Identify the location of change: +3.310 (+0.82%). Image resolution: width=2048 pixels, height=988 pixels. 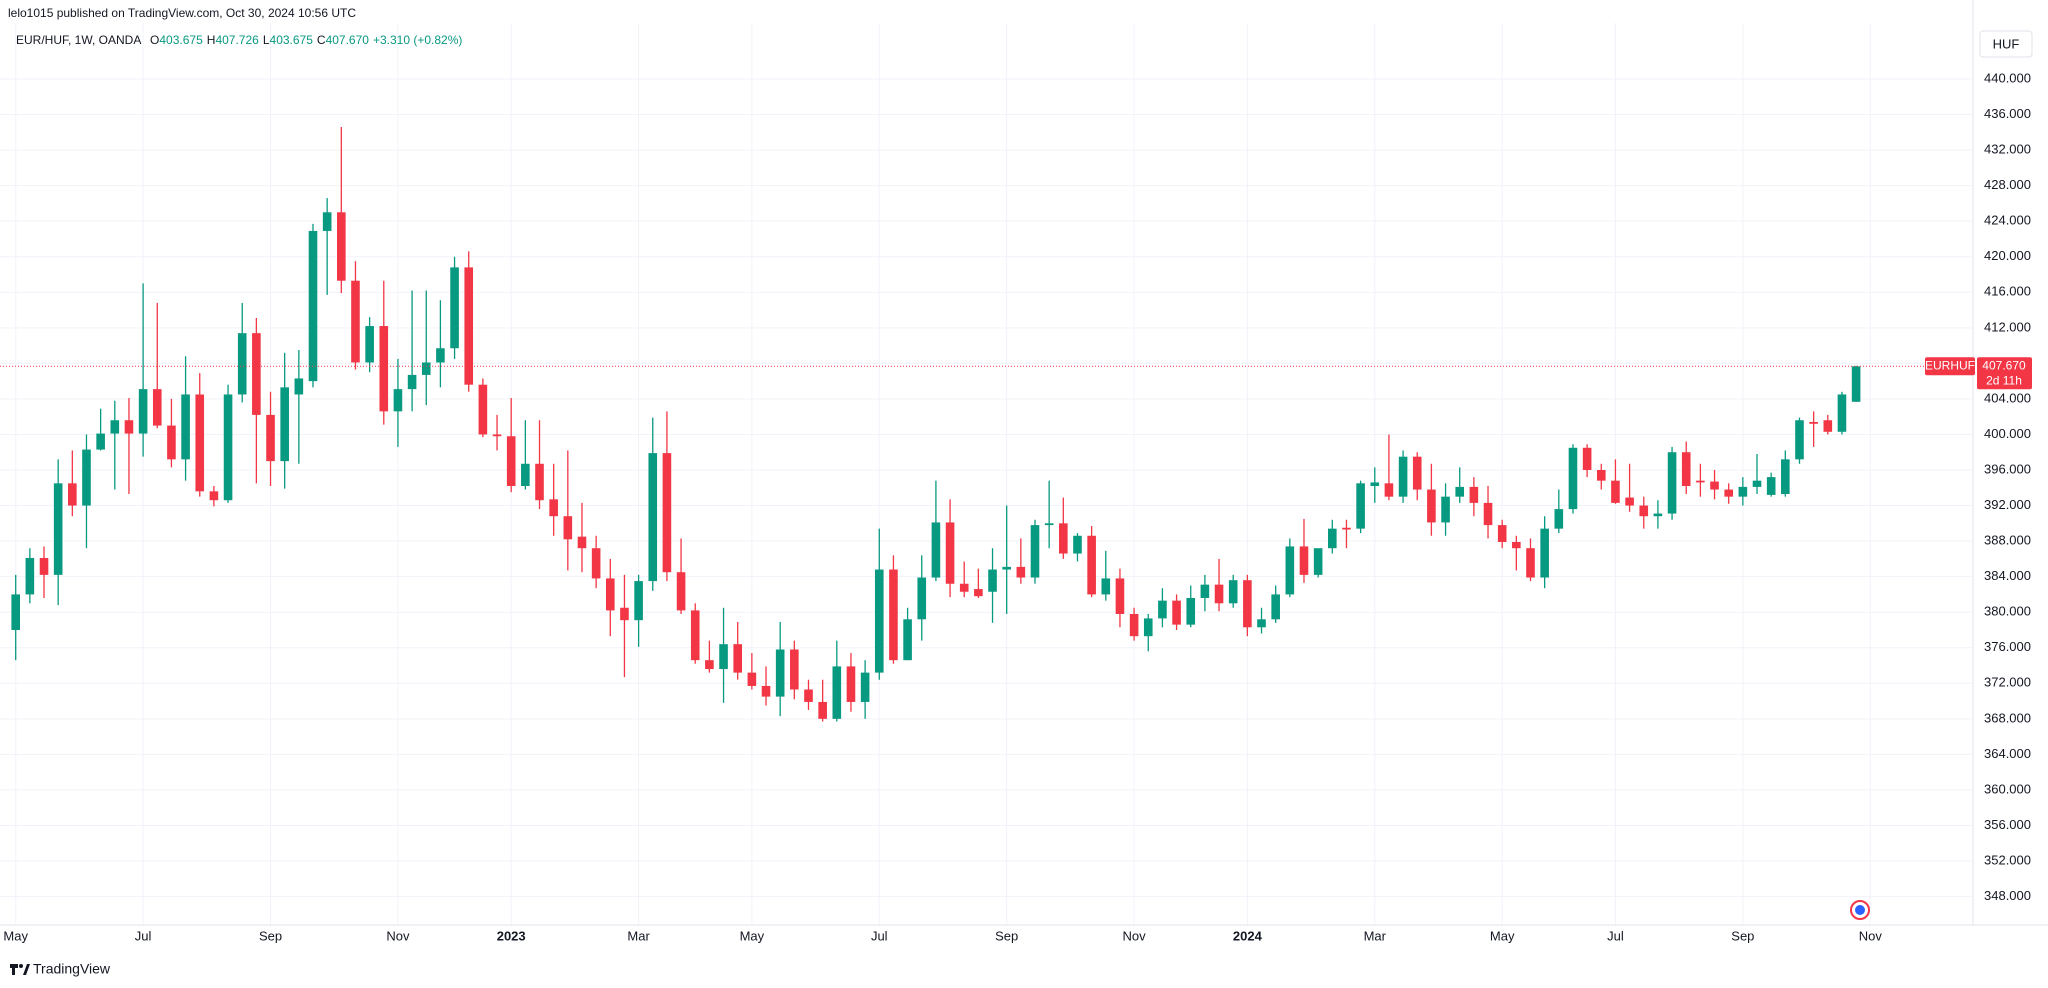
(417, 40).